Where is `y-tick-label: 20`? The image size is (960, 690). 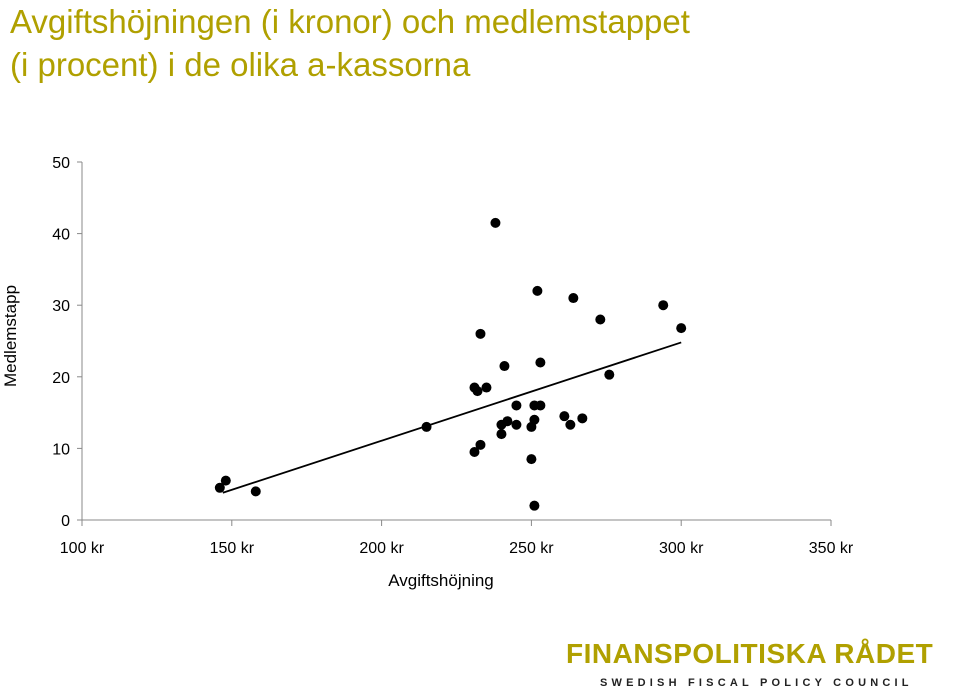 y-tick-label: 20 is located at coordinates (61, 378).